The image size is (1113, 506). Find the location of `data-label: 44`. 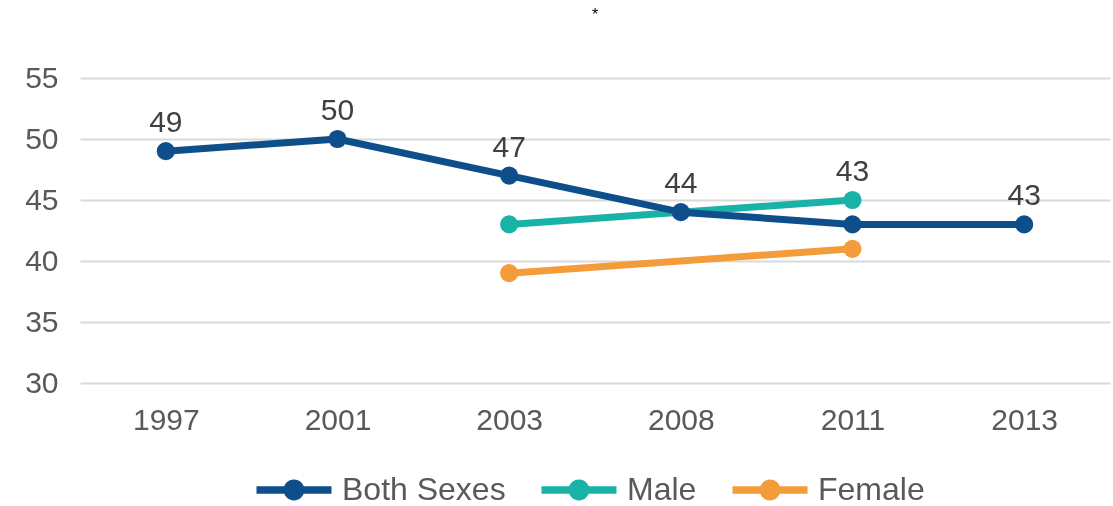

data-label: 44 is located at coordinates (681, 183).